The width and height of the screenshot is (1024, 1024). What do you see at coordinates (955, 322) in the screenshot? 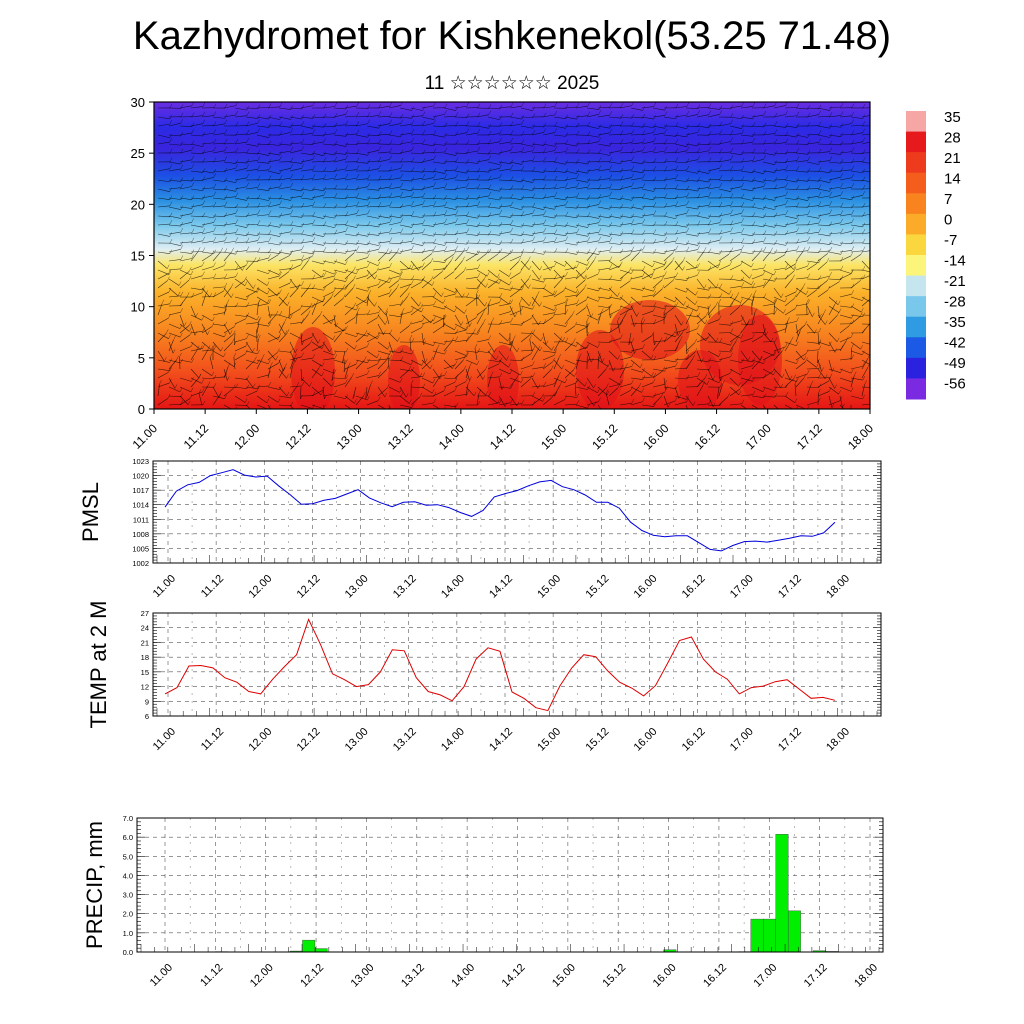
I see `colorbar-label: -35` at bounding box center [955, 322].